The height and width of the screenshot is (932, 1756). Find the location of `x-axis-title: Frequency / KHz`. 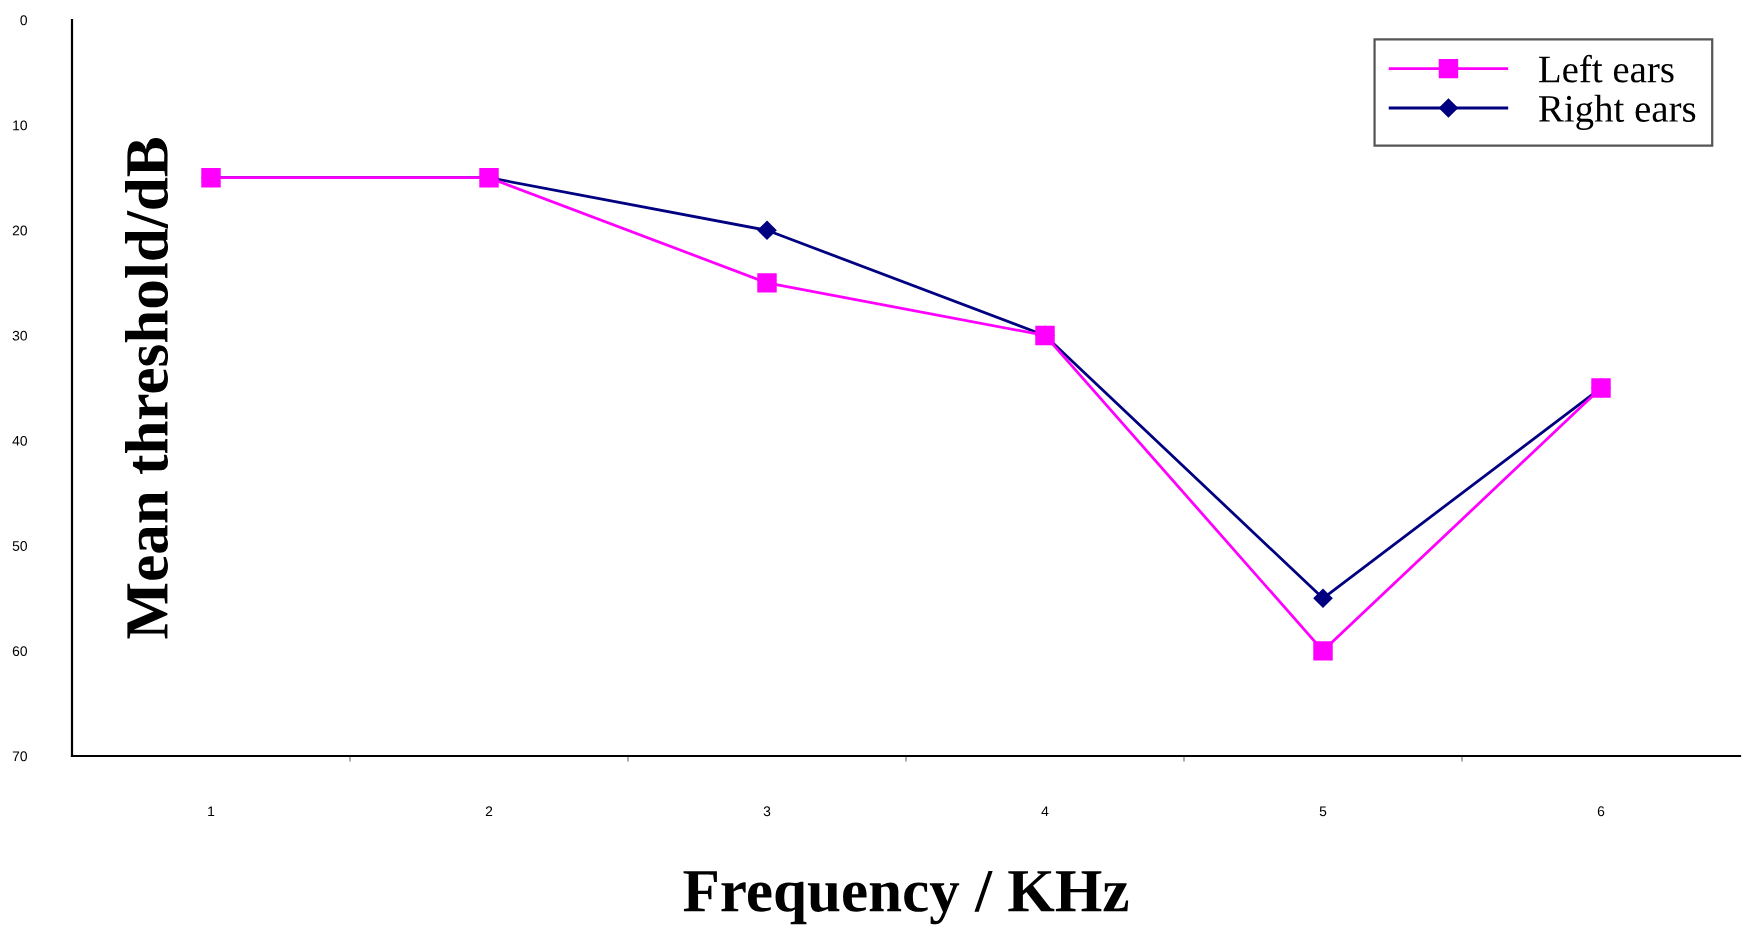

x-axis-title: Frequency / KHz is located at coordinates (906, 897).